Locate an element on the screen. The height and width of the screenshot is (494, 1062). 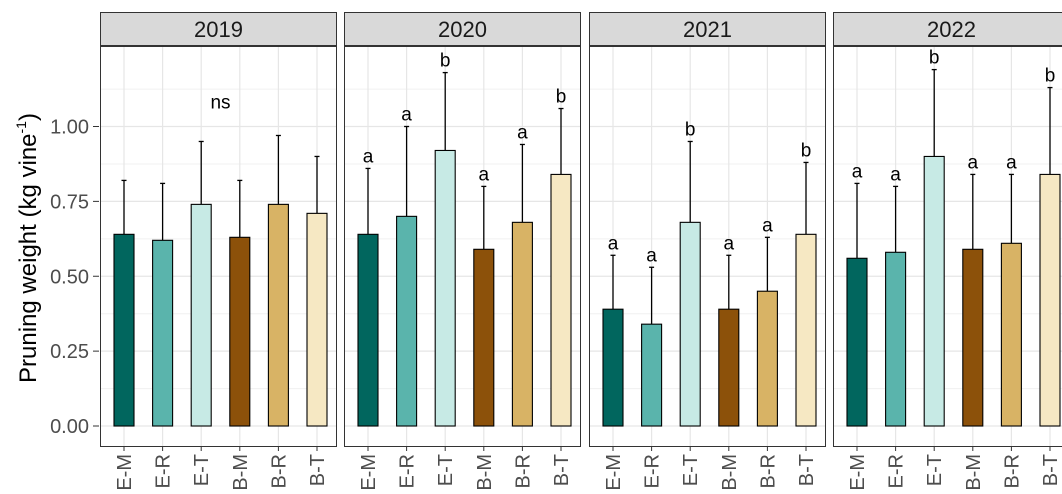
facet-strip-label: 2021 is located at coordinates (707, 29).